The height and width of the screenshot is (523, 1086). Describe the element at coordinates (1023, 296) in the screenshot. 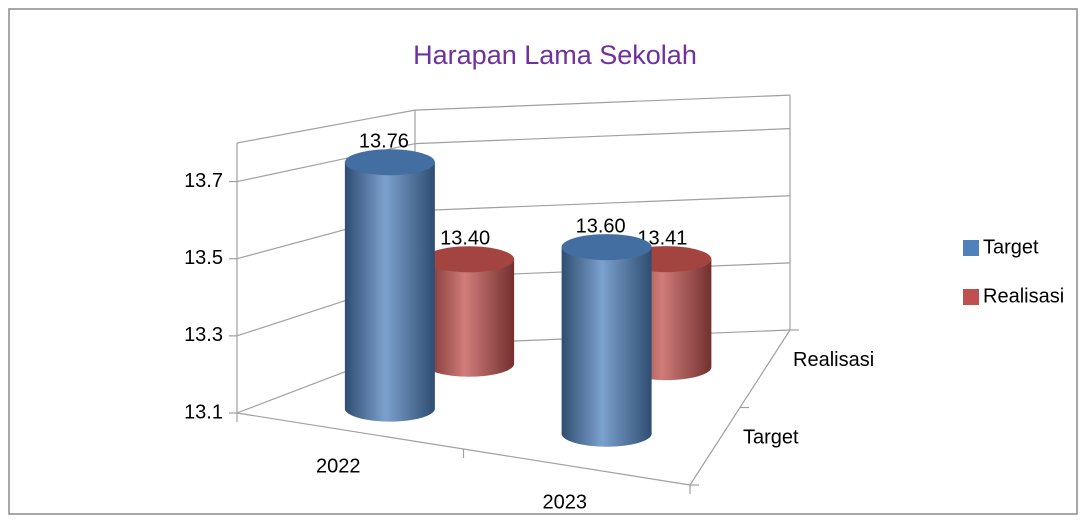

I see `legend-label: Realisasi` at that location.